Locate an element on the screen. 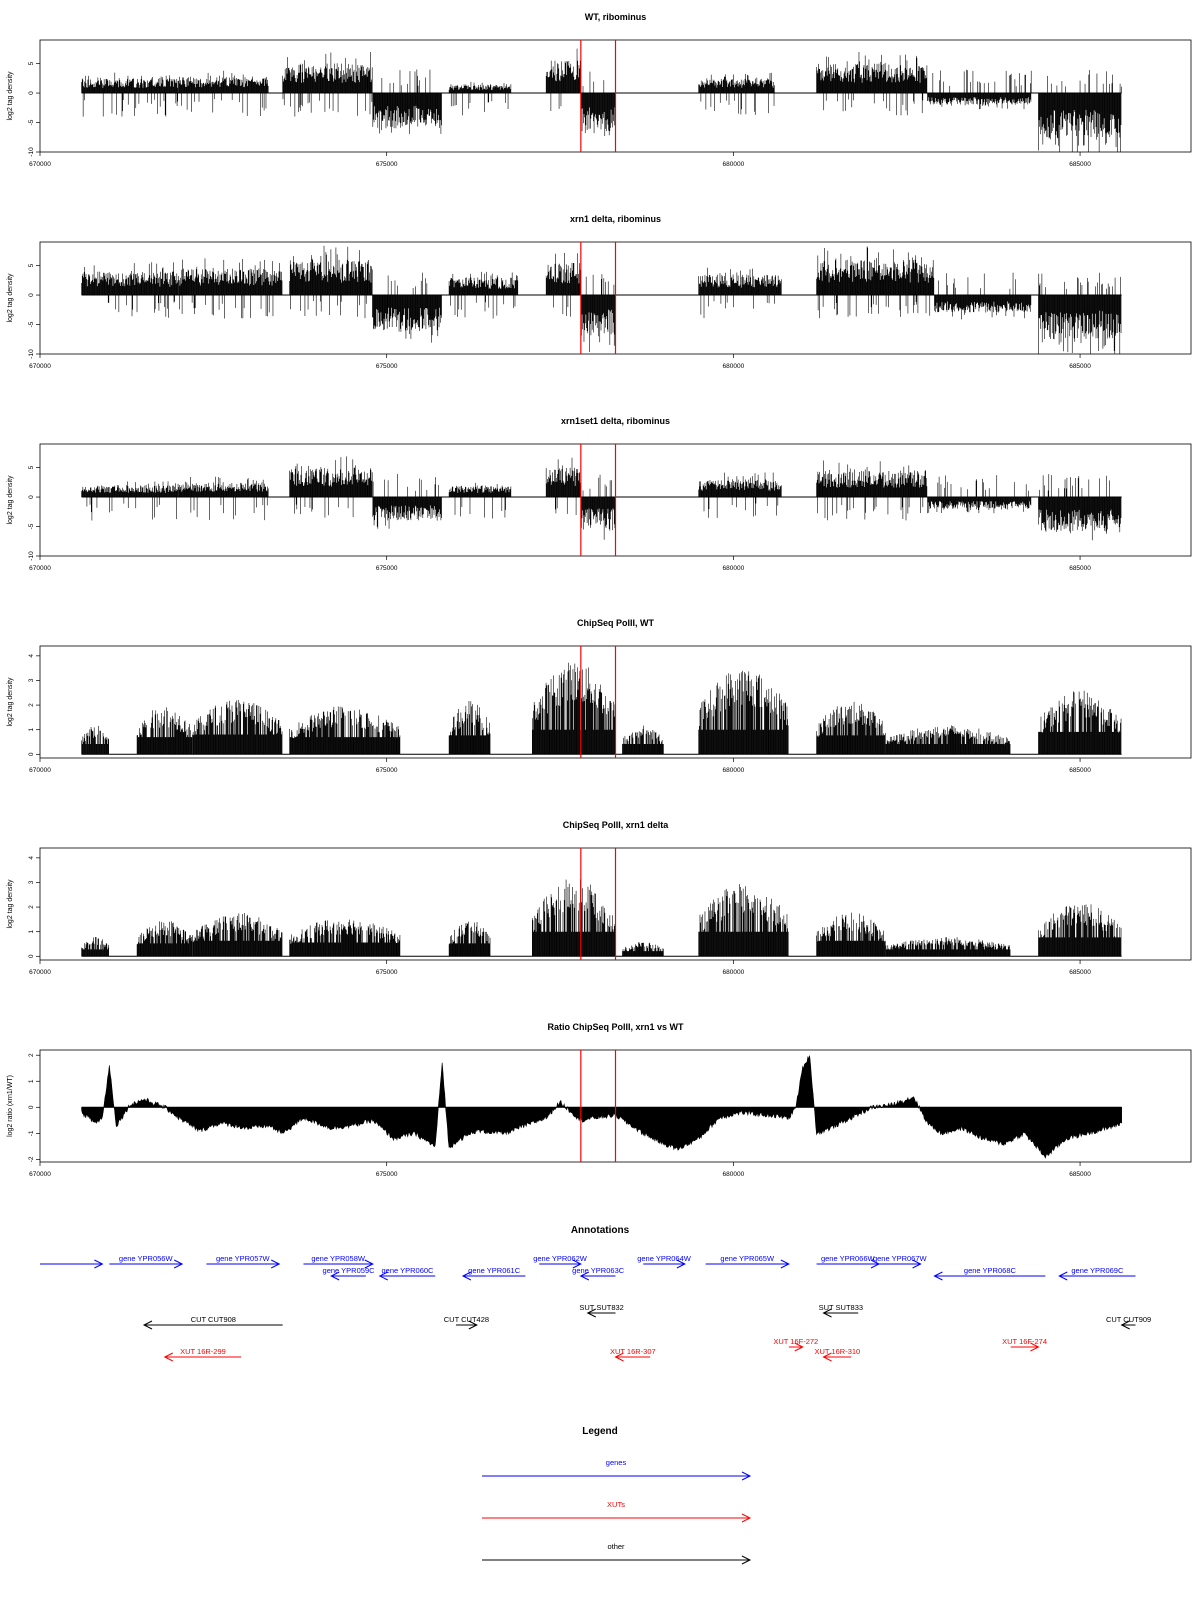 This screenshot has height=1600, width=1200. feature-label: gene YPR061C is located at coordinates (494, 1270).